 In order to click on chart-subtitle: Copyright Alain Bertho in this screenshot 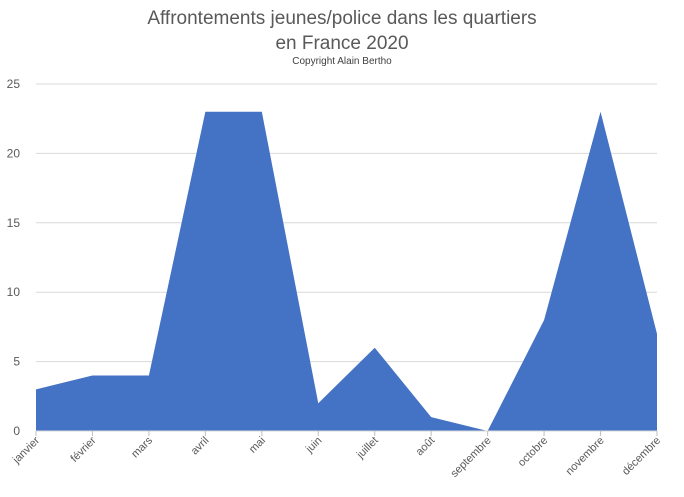, I will do `click(342, 61)`.